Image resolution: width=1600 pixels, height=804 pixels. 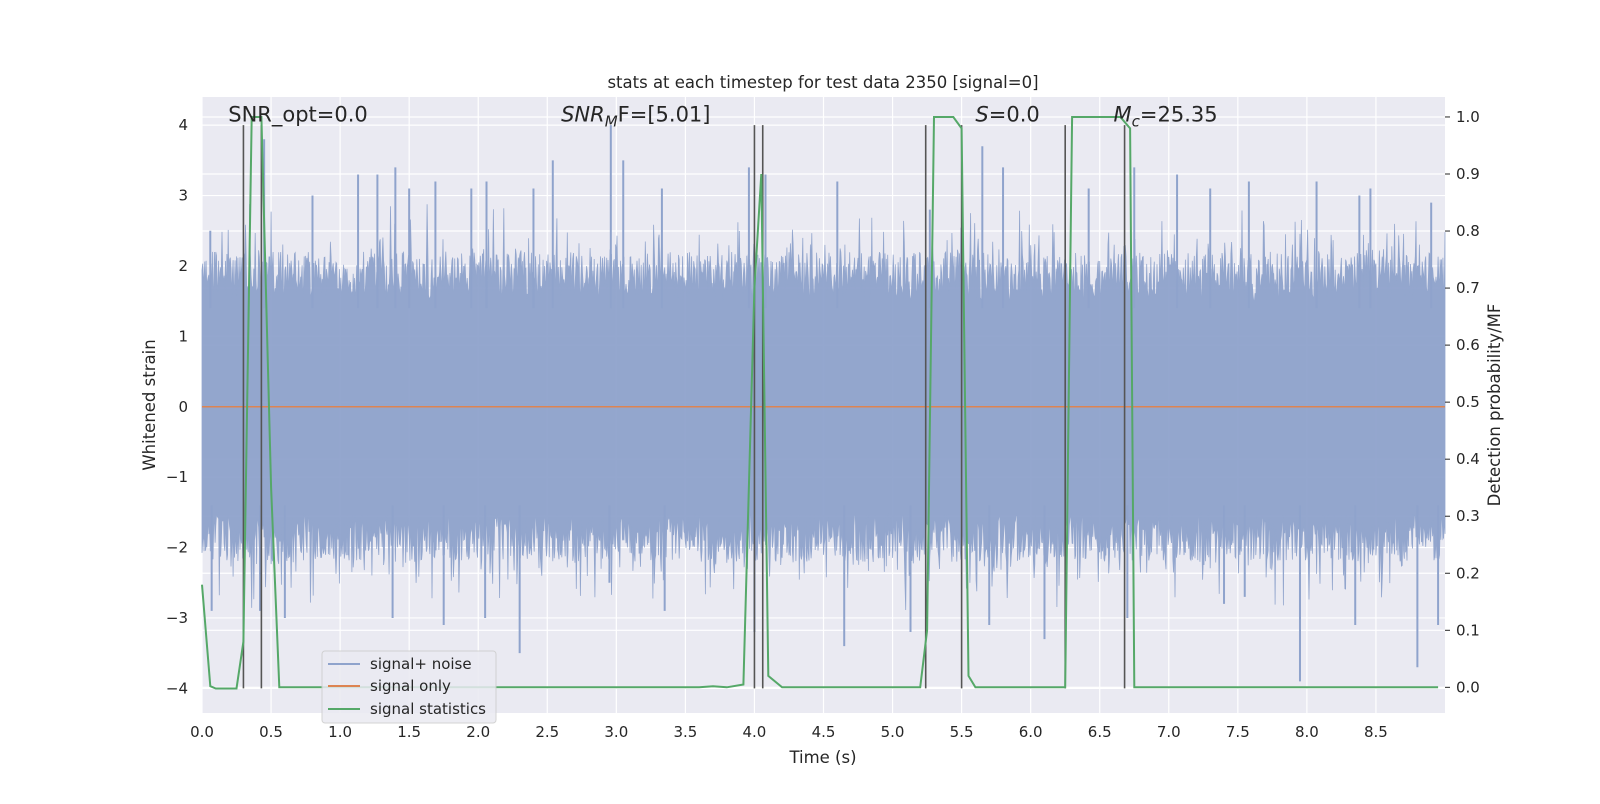 What do you see at coordinates (421, 664) in the screenshot?
I see `legend-label-noise: signal+ noise` at bounding box center [421, 664].